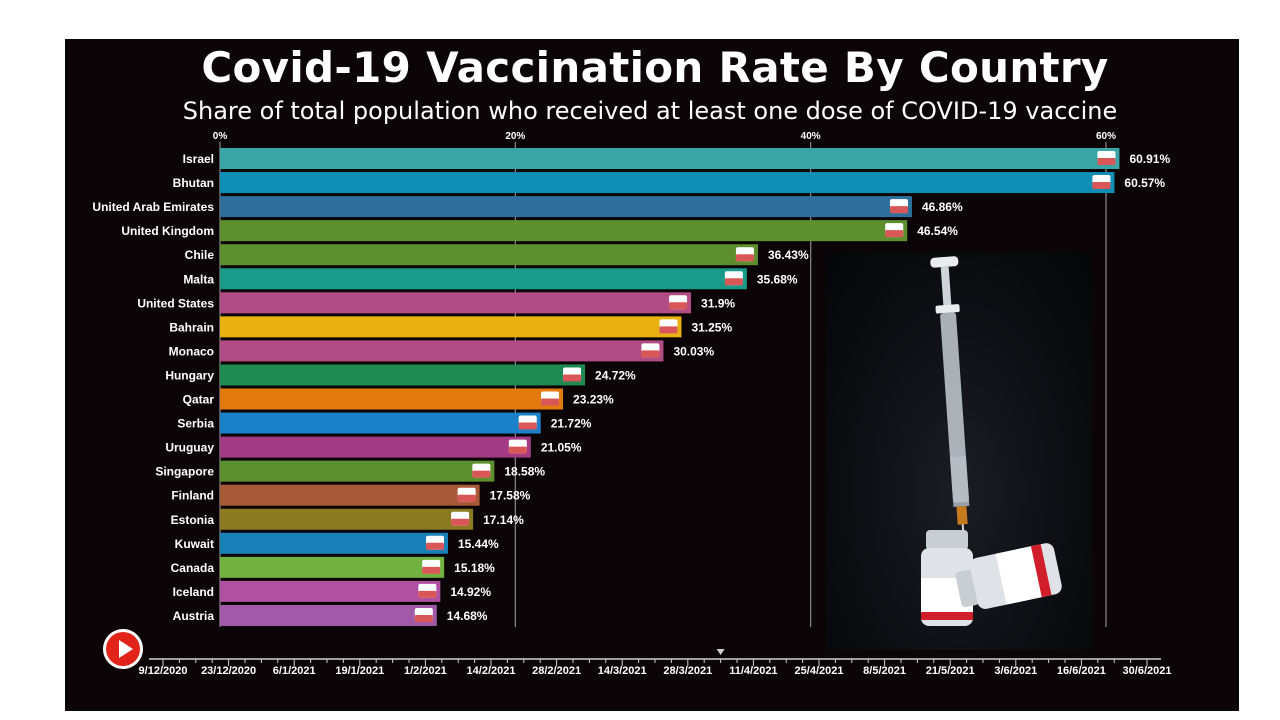 The height and width of the screenshot is (720, 1280). What do you see at coordinates (510, 496) in the screenshot?
I see `value-label: 17.58%` at bounding box center [510, 496].